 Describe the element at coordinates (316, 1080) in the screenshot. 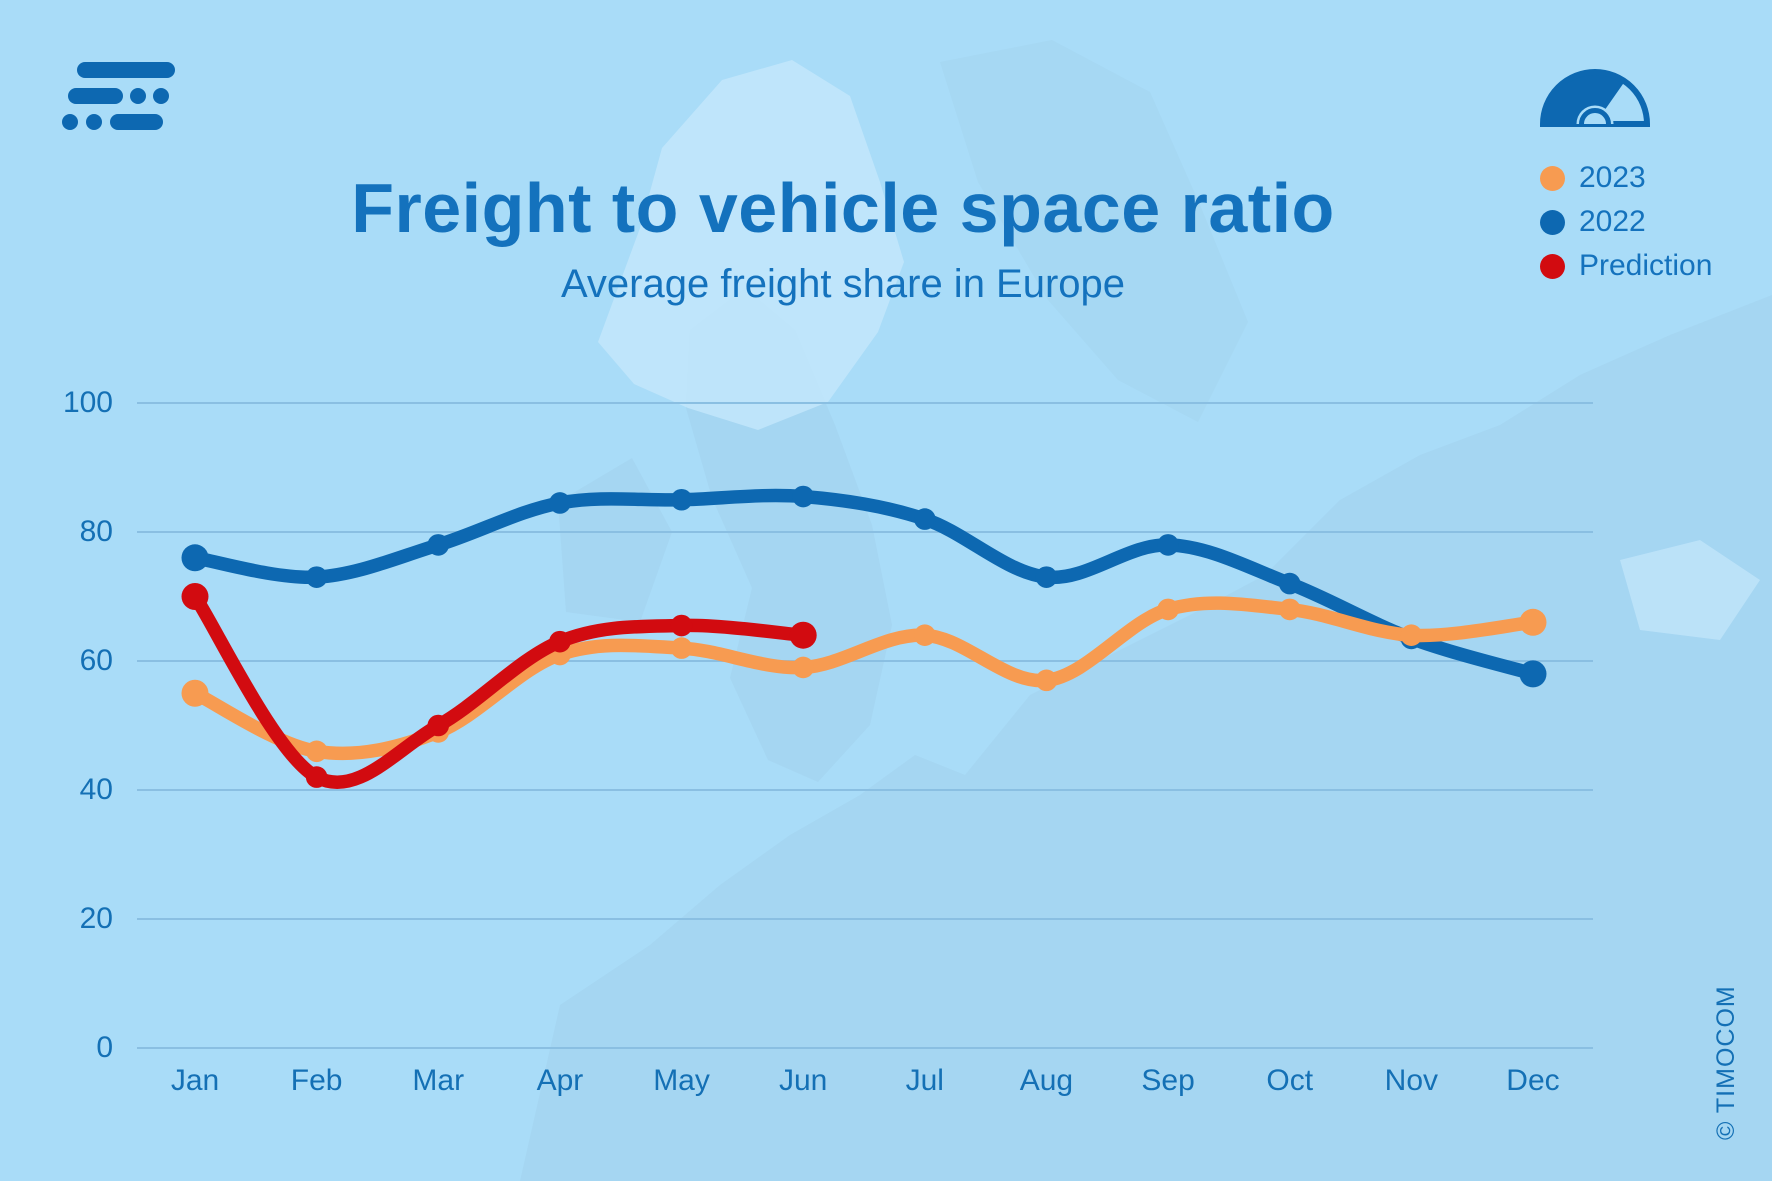

I see `x-tick-label-Feb: Feb` at that location.